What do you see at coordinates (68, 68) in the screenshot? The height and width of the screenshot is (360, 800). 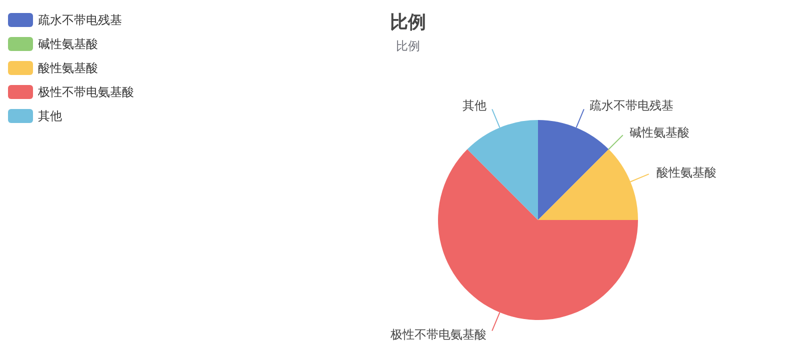 I see `legend-label: 酸性氨基酸` at bounding box center [68, 68].